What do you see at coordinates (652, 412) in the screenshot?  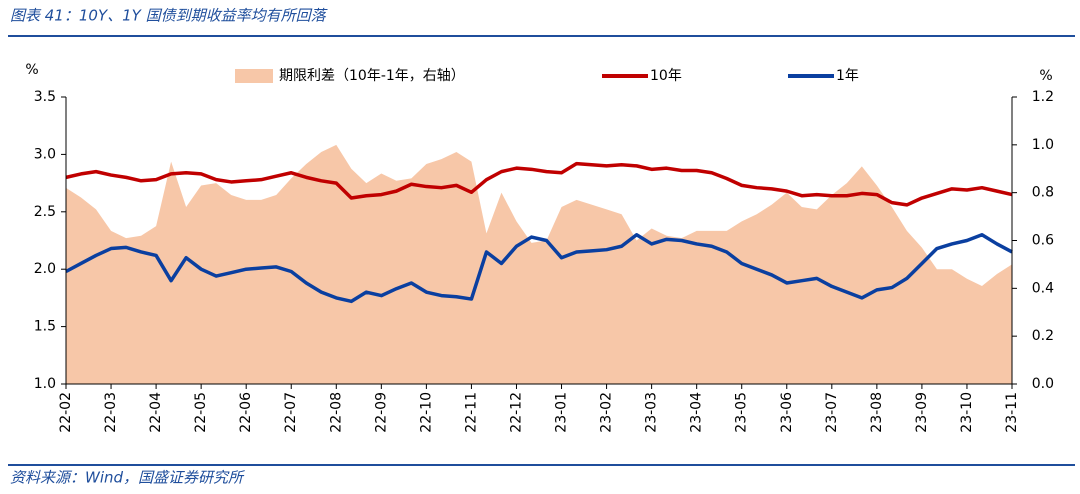 I see `x-tick-label: 23-03` at bounding box center [652, 412].